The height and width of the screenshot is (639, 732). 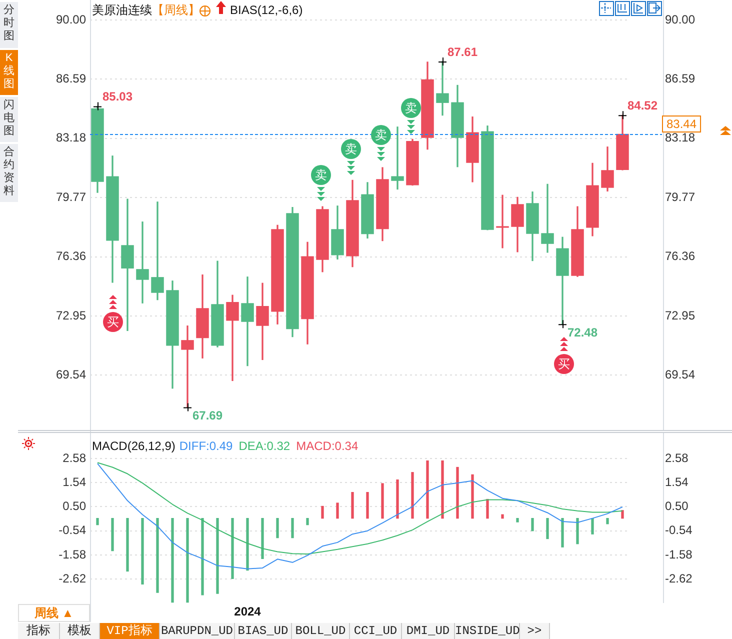 What do you see at coordinates (583, 332) in the screenshot?
I see `text: 72.48` at bounding box center [583, 332].